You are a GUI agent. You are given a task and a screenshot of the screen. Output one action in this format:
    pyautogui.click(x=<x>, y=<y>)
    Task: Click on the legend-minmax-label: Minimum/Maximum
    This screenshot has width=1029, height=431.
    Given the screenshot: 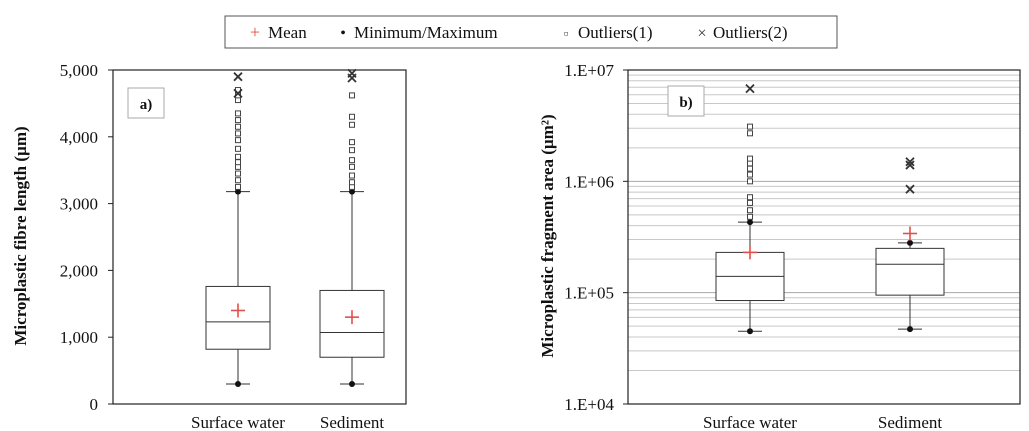 What is the action you would take?
    pyautogui.click(x=426, y=32)
    